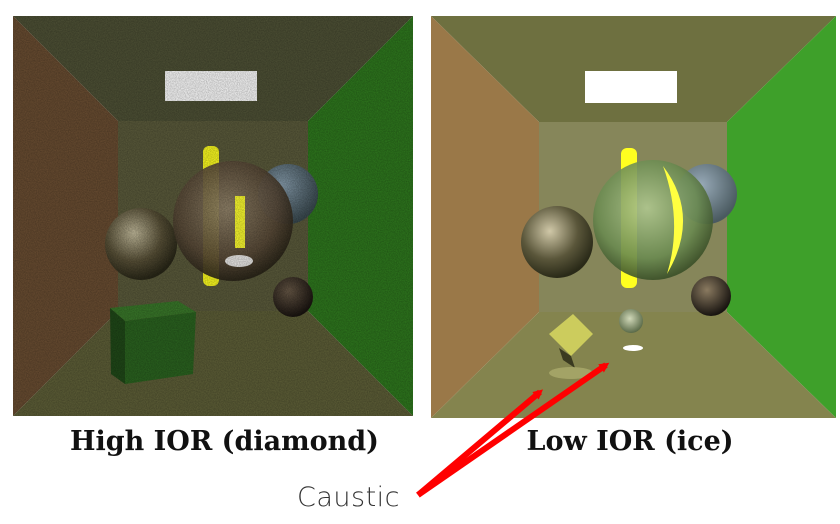 The height and width of the screenshot is (524, 840). Describe the element at coordinates (631, 87) in the screenshot. I see `ceiling-light` at that location.